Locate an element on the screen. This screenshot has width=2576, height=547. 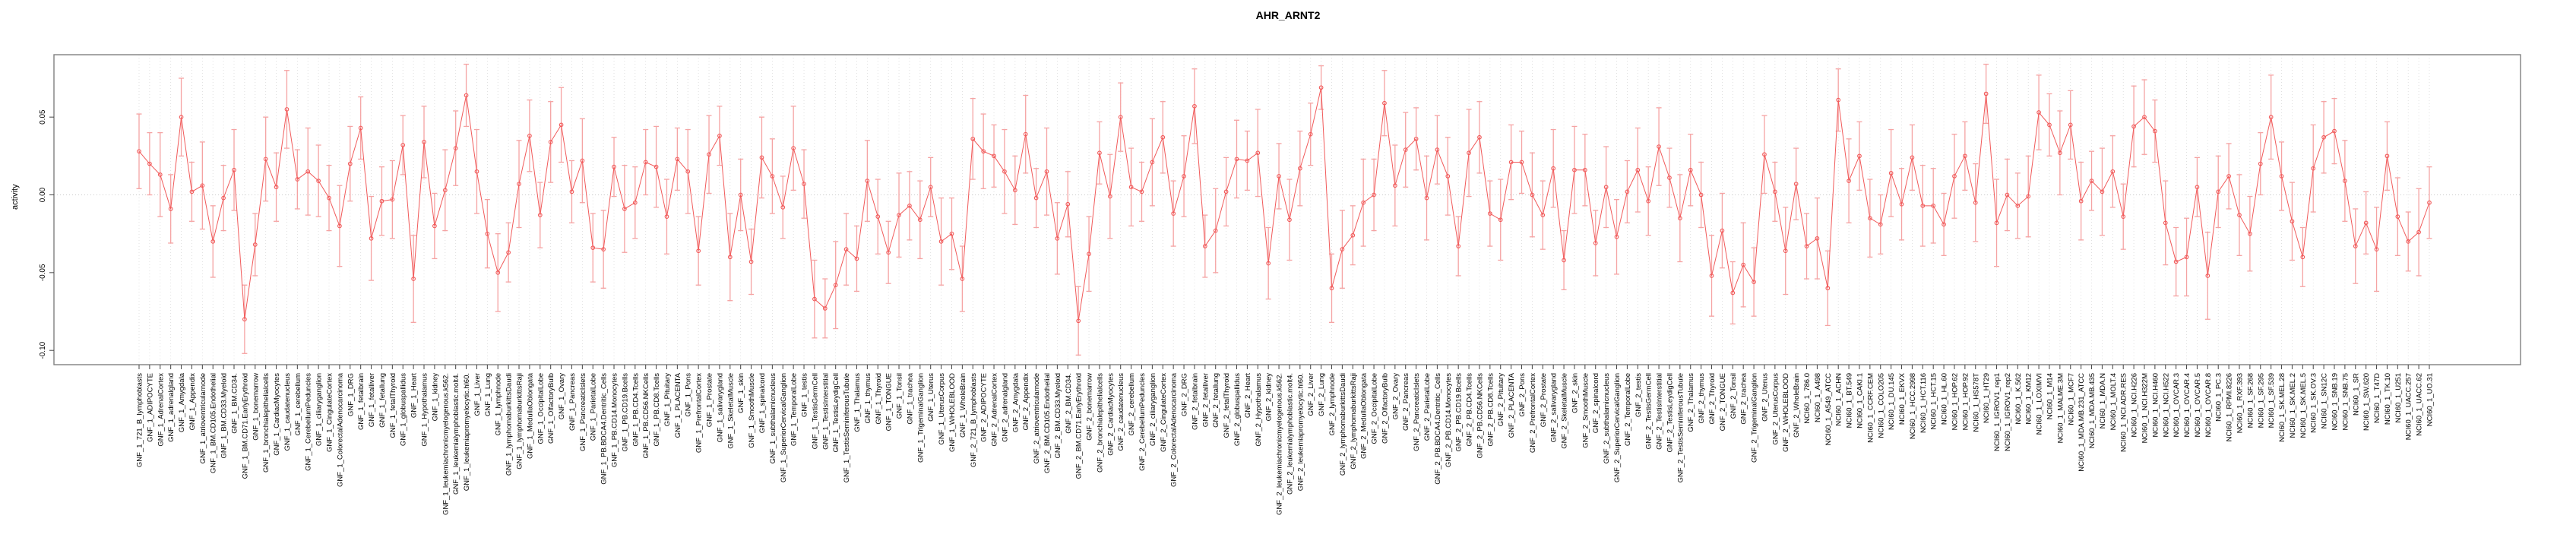
x-category-label: GNF_1_PB.CD8.Tcells is located at coordinates (657, 410).